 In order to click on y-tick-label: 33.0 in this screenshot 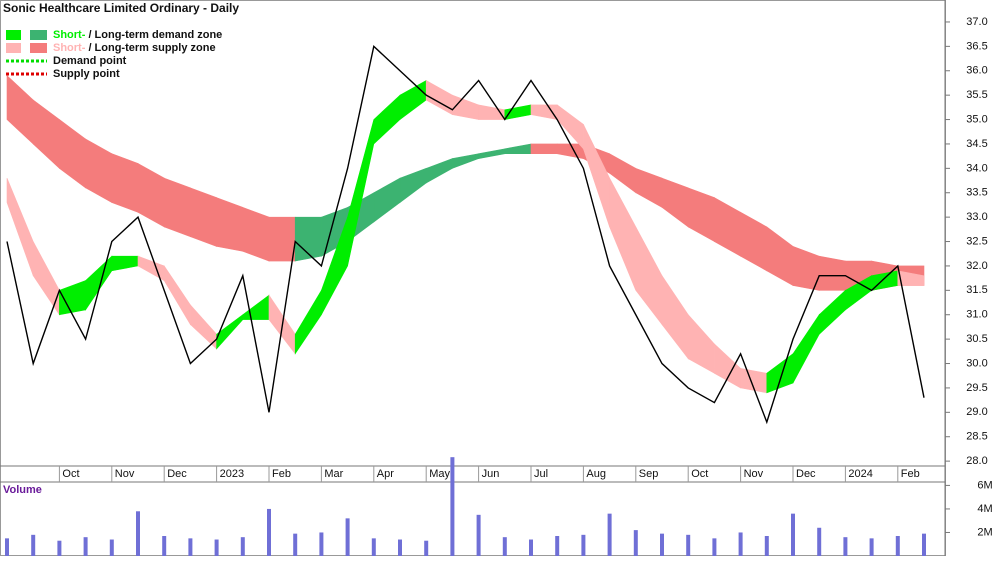, I will do `click(976, 217)`.